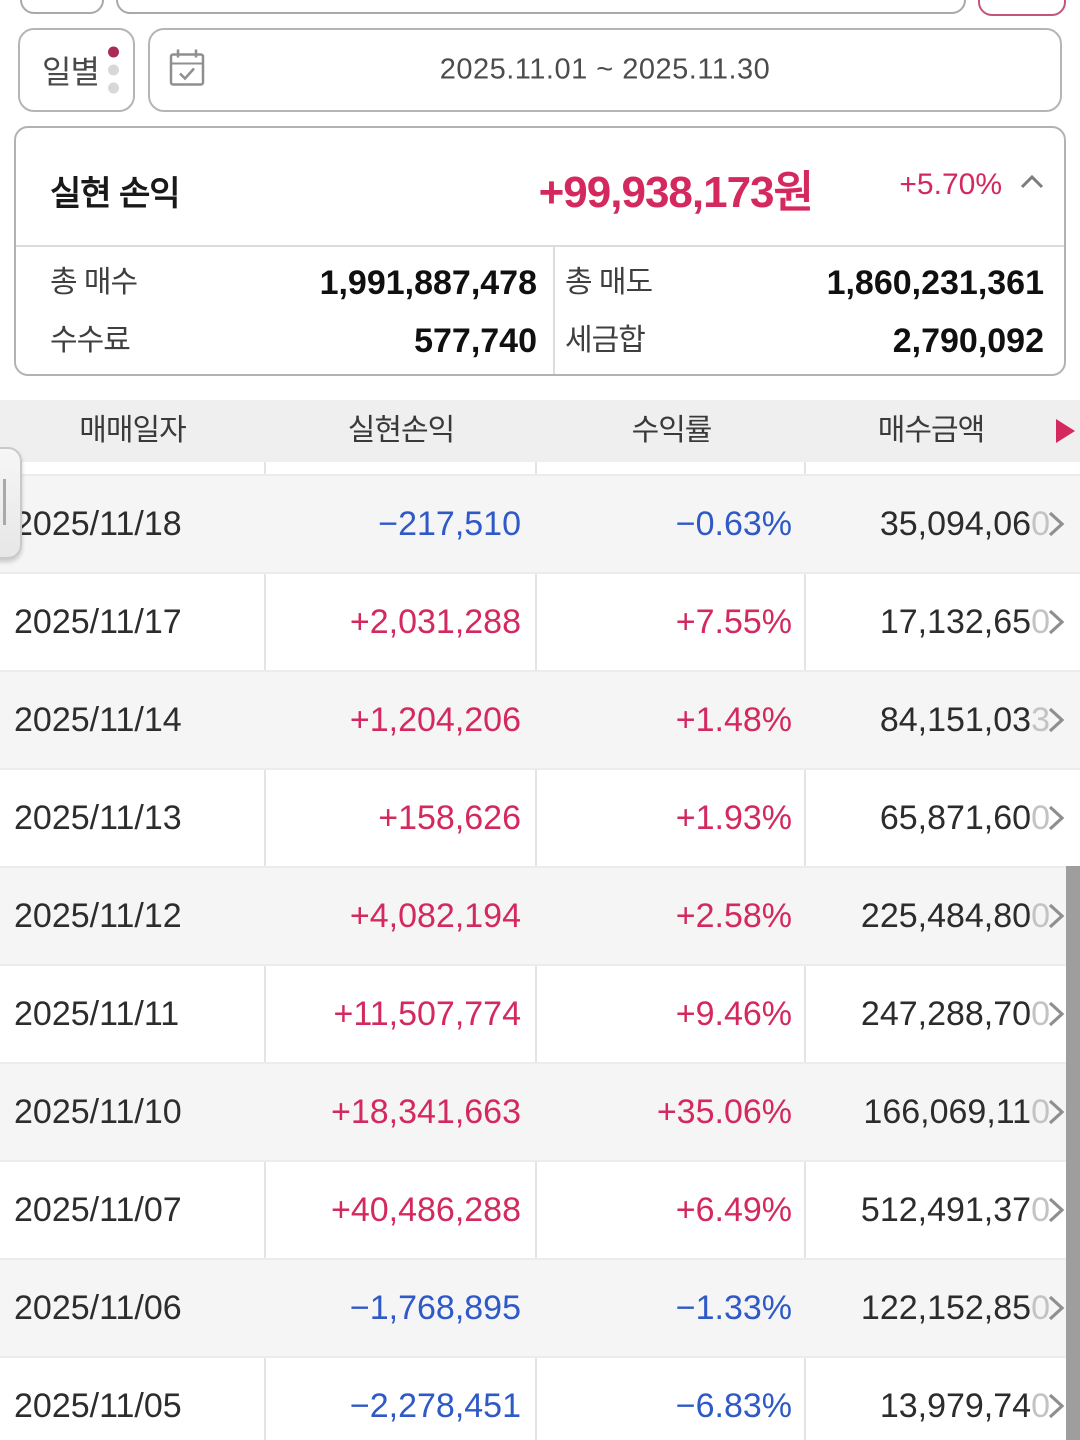  What do you see at coordinates (943, 1399) in the screenshot?
I see `cell-buy-amount: 13,979,740` at bounding box center [943, 1399].